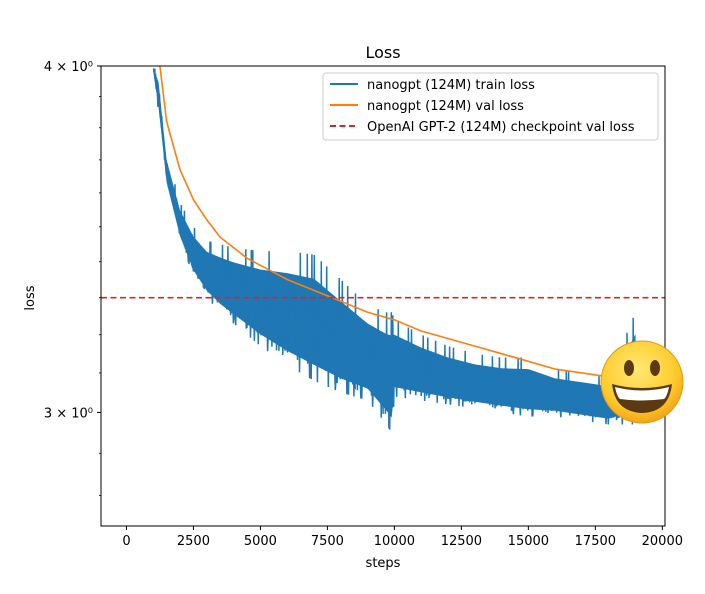  I want to click on legend-box, so click(490, 106).